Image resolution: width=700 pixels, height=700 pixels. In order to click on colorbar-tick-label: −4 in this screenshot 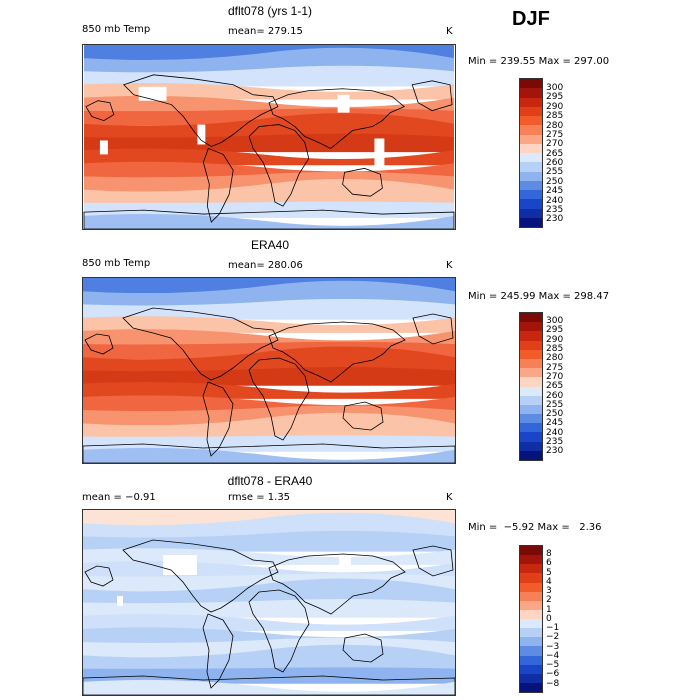, I will do `click(553, 655)`.